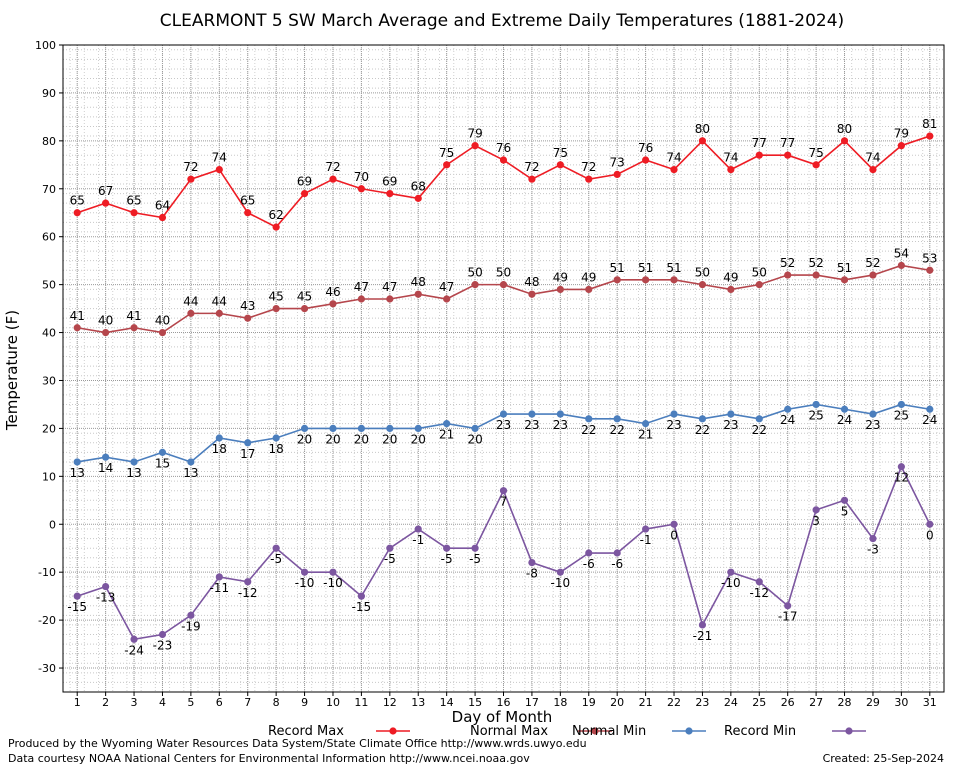 The width and height of the screenshot is (954, 772). I want to click on x-tick-label: 30, so click(901, 702).